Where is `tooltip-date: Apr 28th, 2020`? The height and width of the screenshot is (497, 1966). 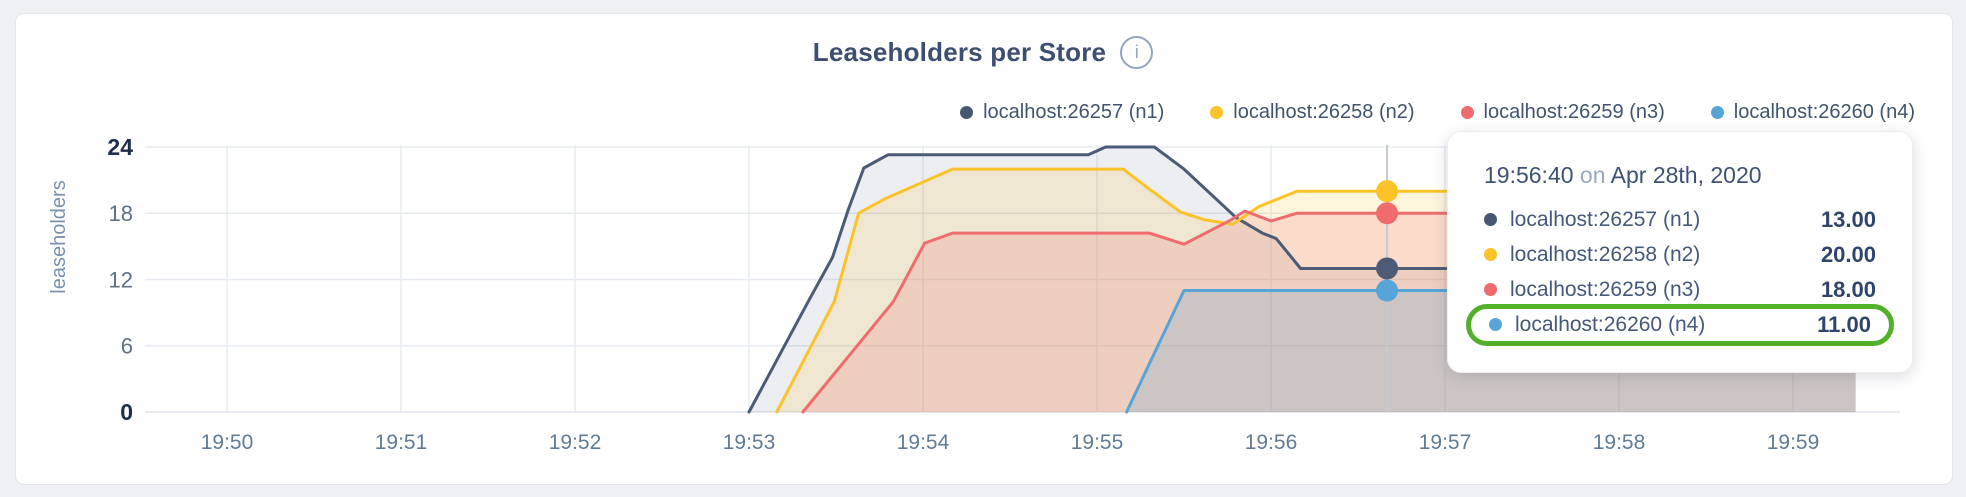
tooltip-date: Apr 28th, 2020 is located at coordinates (1686, 175).